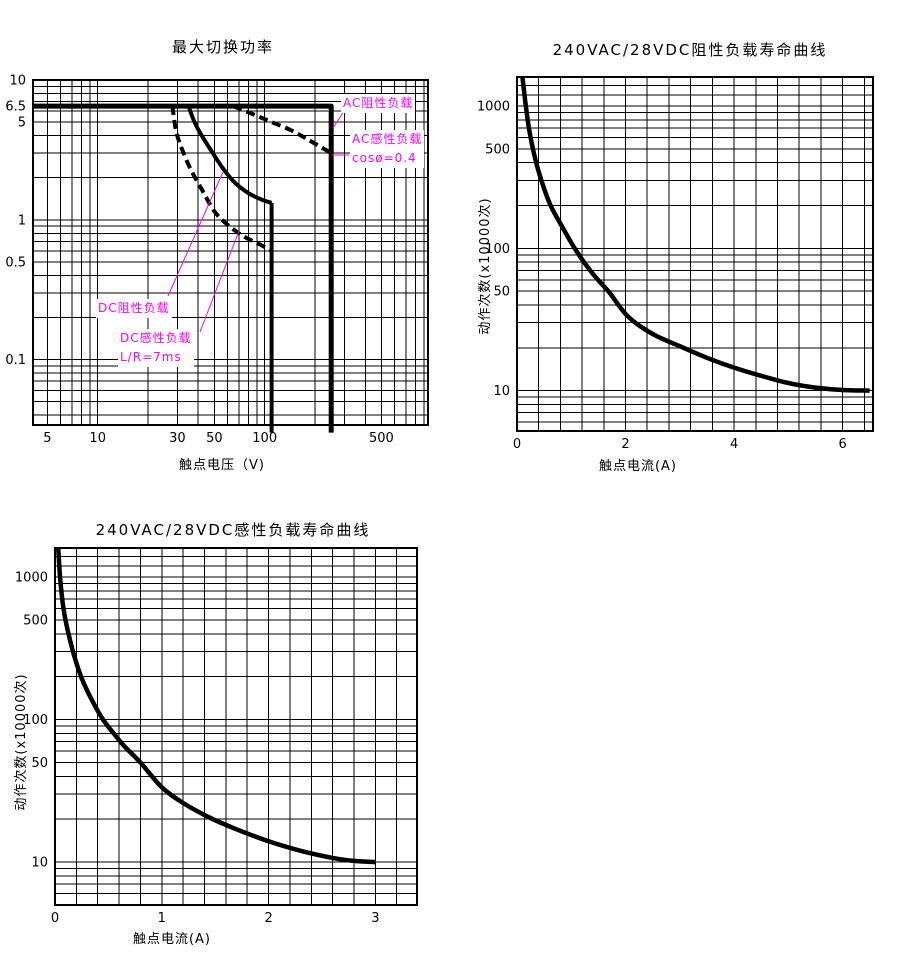 The image size is (902, 960). I want to click on curve-label: DC阻性负载, so click(134, 308).